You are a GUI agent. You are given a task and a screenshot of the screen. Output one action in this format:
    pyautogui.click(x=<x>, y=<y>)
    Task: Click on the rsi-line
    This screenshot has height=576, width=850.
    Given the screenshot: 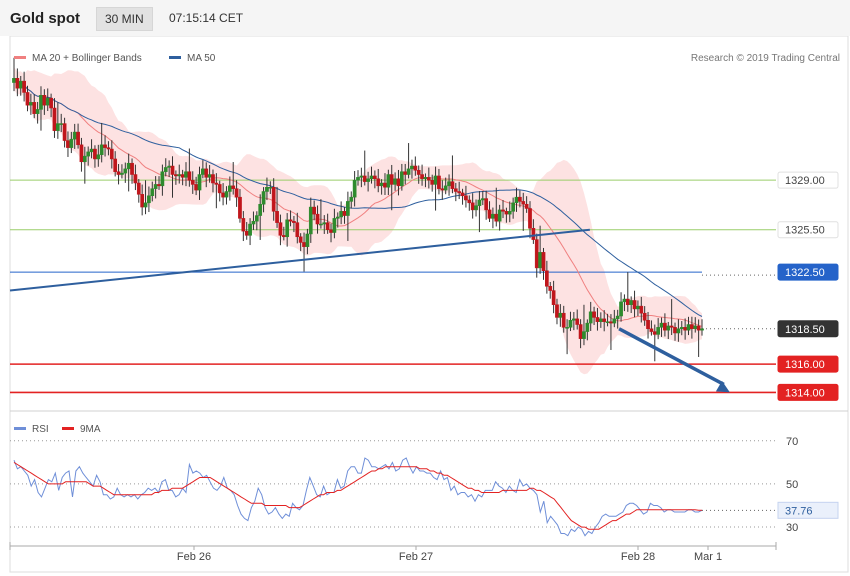 What is the action you would take?
    pyautogui.click(x=358, y=497)
    